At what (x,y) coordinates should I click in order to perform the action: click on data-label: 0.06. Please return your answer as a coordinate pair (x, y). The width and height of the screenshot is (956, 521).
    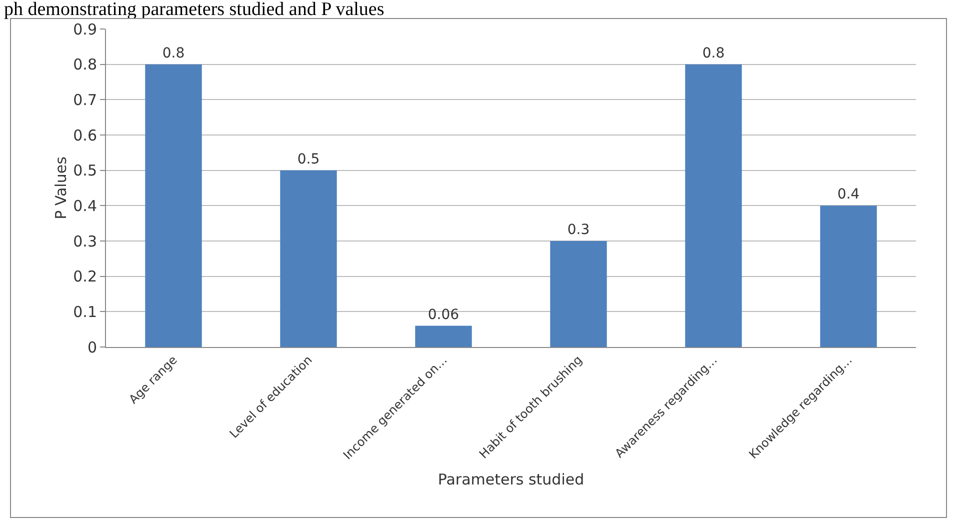
    Looking at the image, I should click on (444, 314).